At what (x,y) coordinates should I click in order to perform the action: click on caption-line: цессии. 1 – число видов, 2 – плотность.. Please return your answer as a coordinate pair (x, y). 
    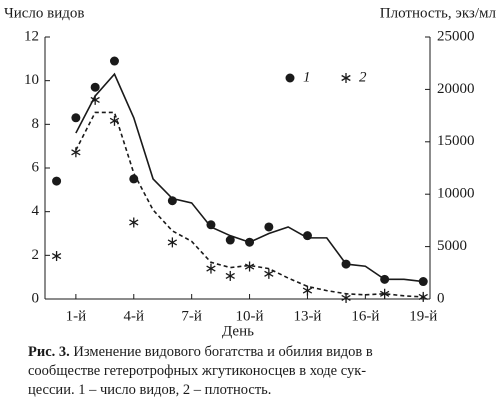
    Looking at the image, I should click on (150, 390).